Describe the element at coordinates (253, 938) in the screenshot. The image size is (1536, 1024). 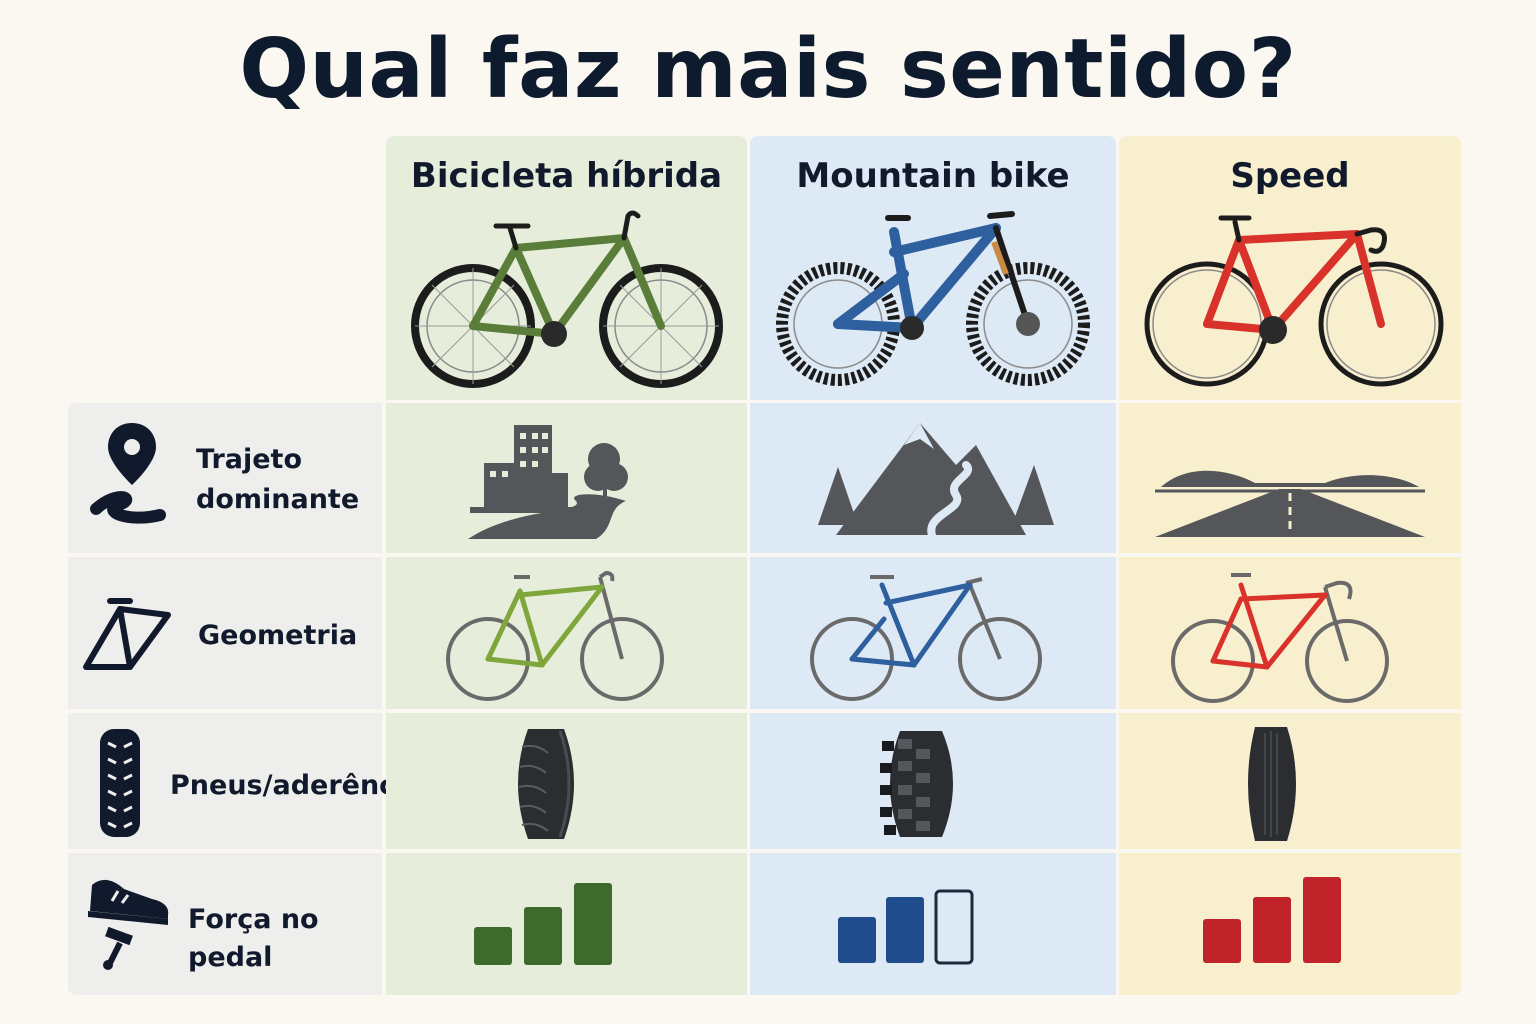
I see `row-label-pedal-text: Força no pedal` at that location.